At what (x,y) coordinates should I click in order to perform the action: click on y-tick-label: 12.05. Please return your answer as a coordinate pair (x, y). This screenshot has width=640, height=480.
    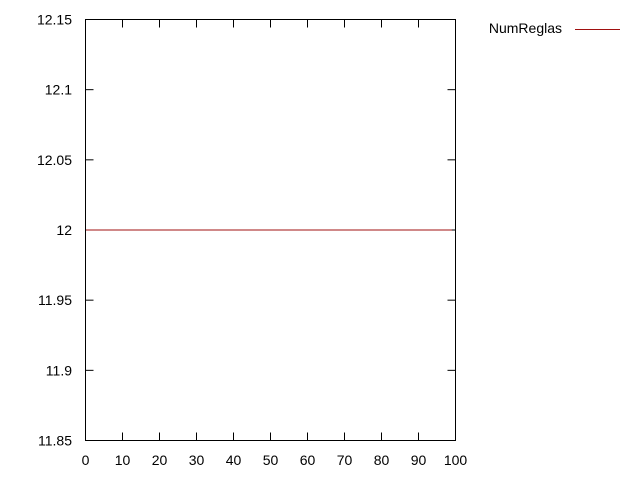
    Looking at the image, I should click on (54, 160).